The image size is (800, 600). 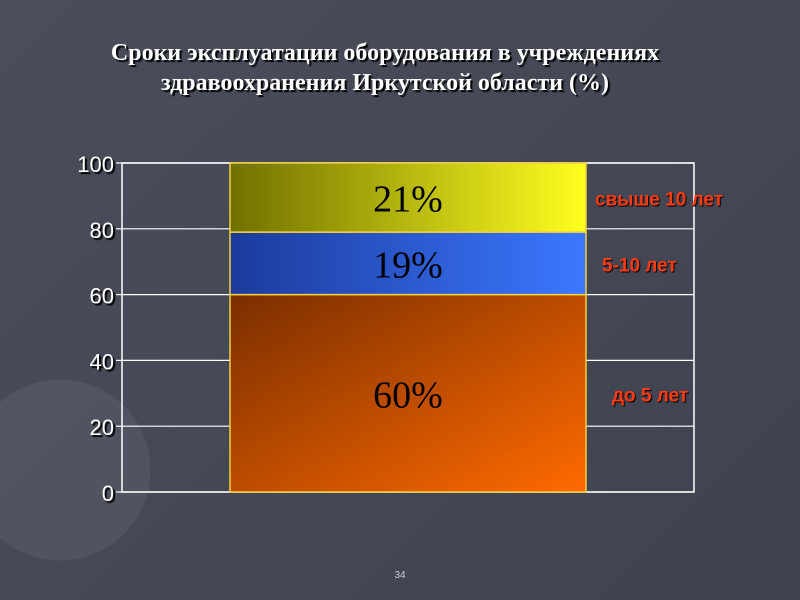 I want to click on y-tick-label: 80, so click(x=102, y=230).